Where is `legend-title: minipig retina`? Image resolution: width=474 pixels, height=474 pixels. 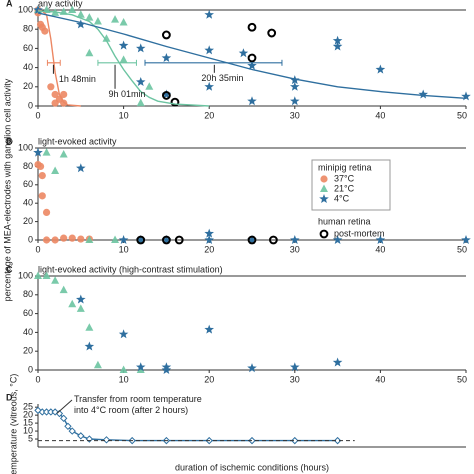 legend-title: minipig retina is located at coordinates (345, 167).